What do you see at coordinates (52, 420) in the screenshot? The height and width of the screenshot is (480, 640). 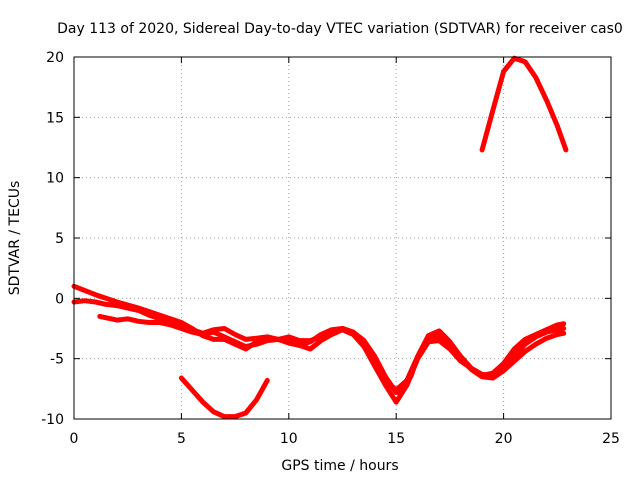 I see `y-tick-label: -10` at bounding box center [52, 420].